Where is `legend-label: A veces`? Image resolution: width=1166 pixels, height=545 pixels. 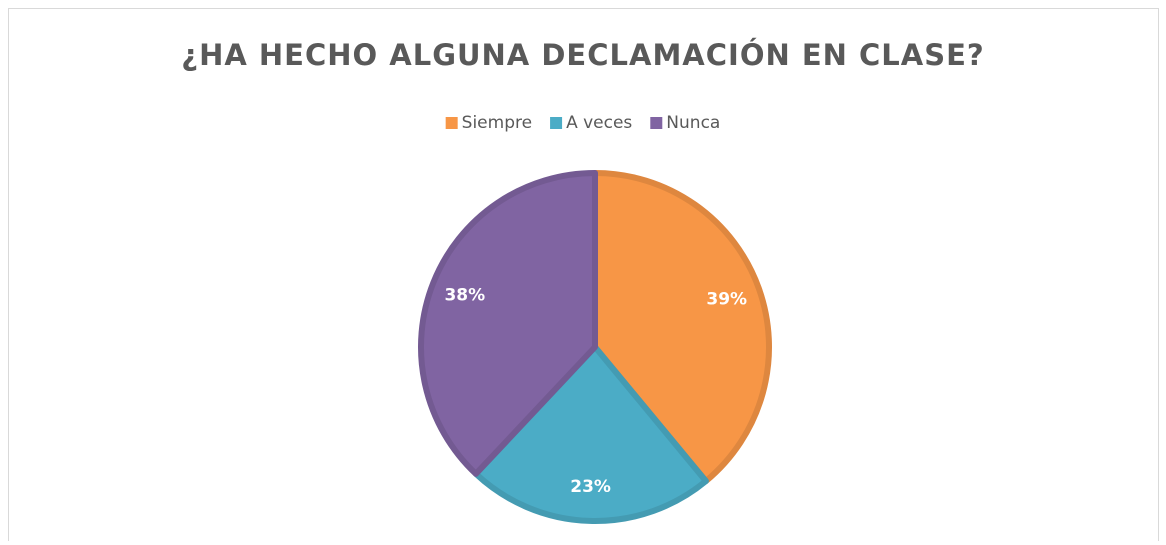 legend-label: A veces is located at coordinates (599, 123).